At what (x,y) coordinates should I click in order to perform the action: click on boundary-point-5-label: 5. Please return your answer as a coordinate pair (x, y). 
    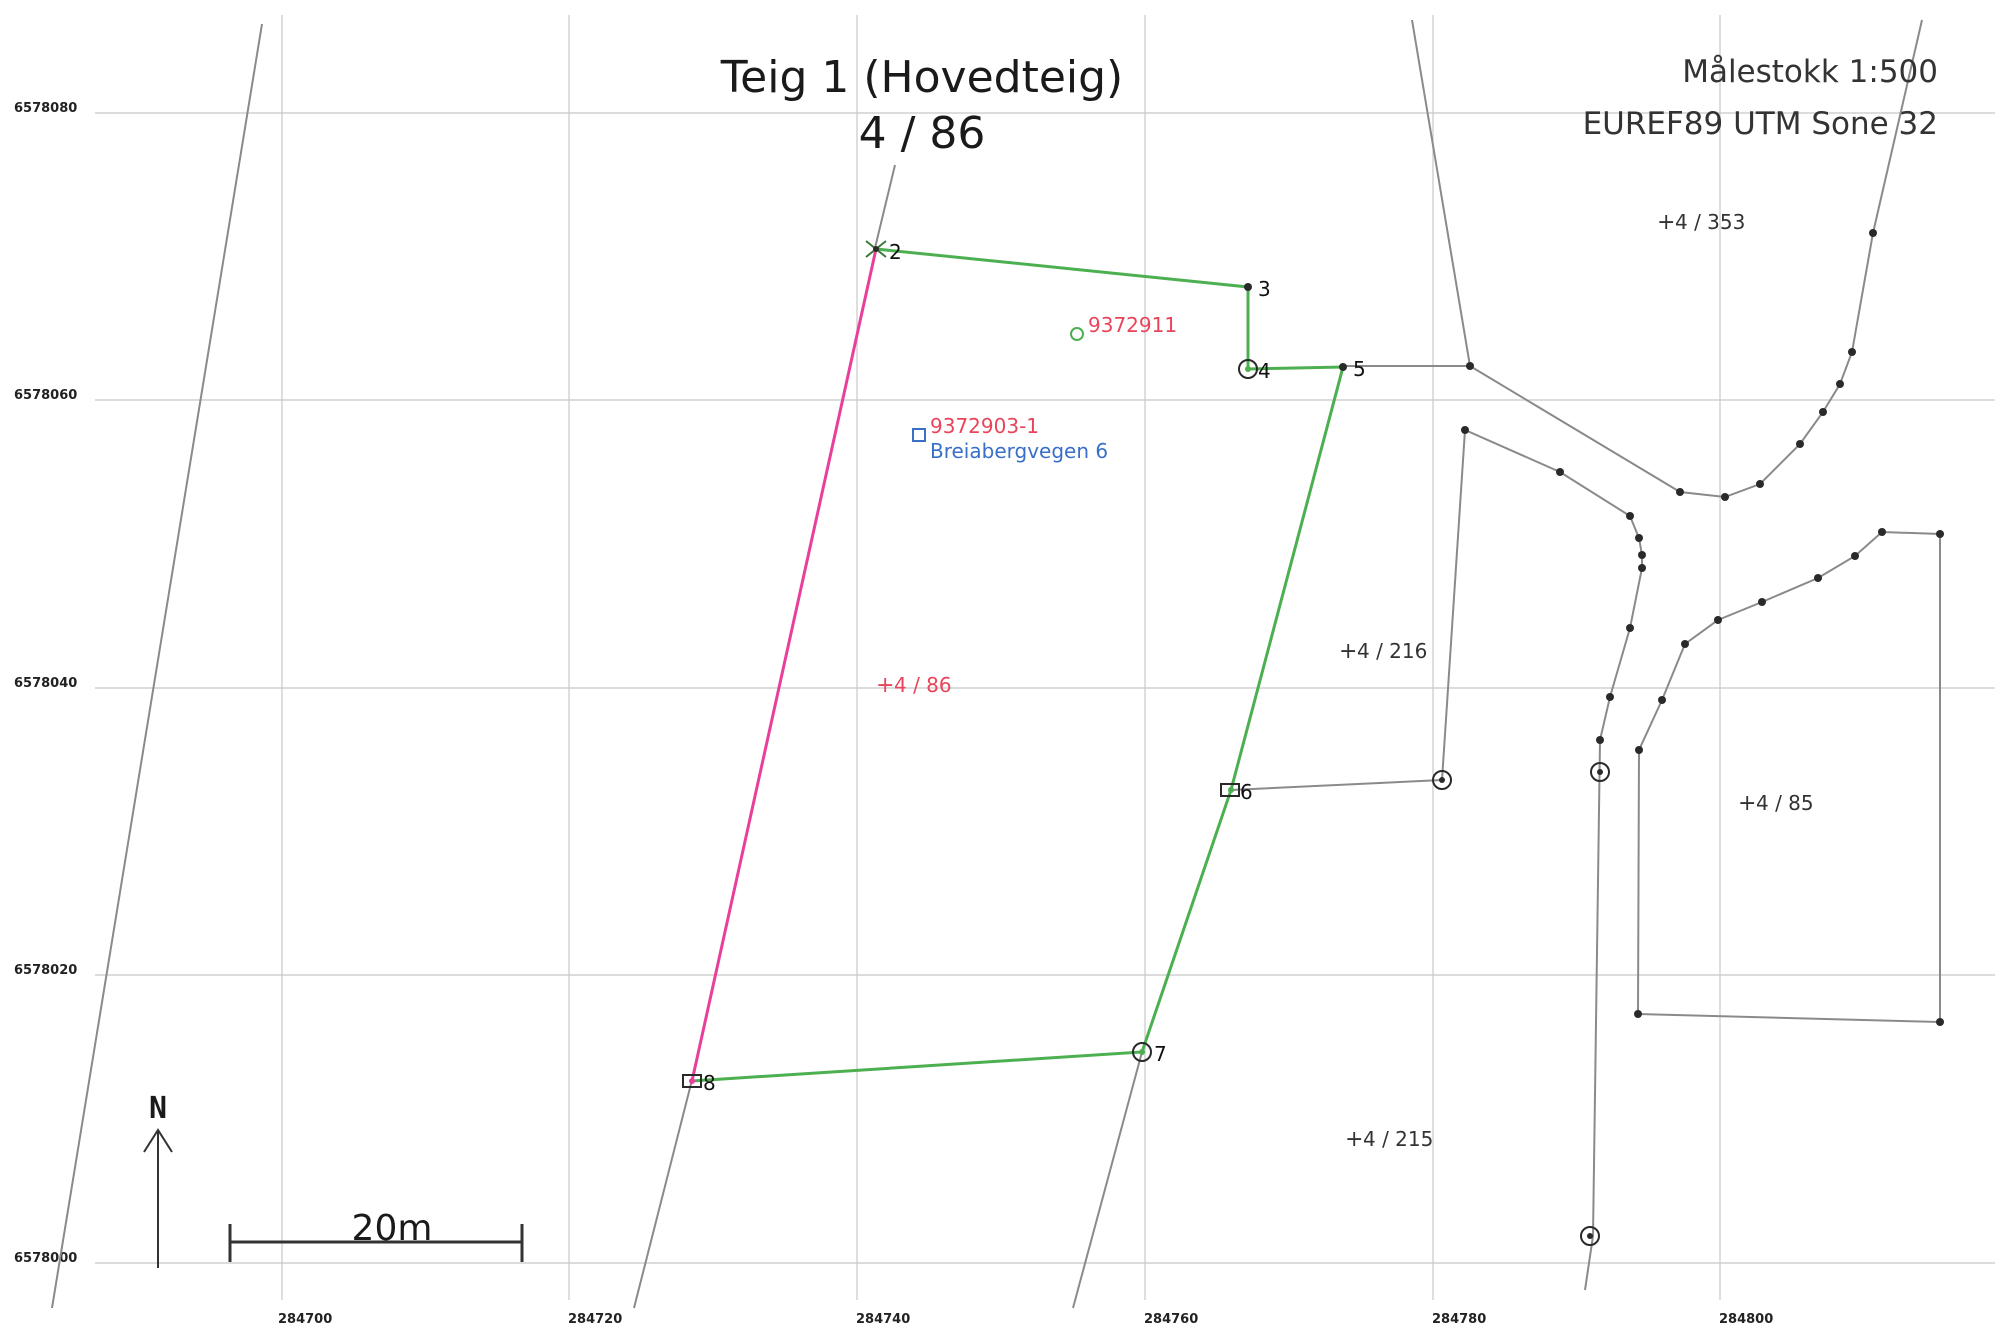
    Looking at the image, I should click on (1359, 369).